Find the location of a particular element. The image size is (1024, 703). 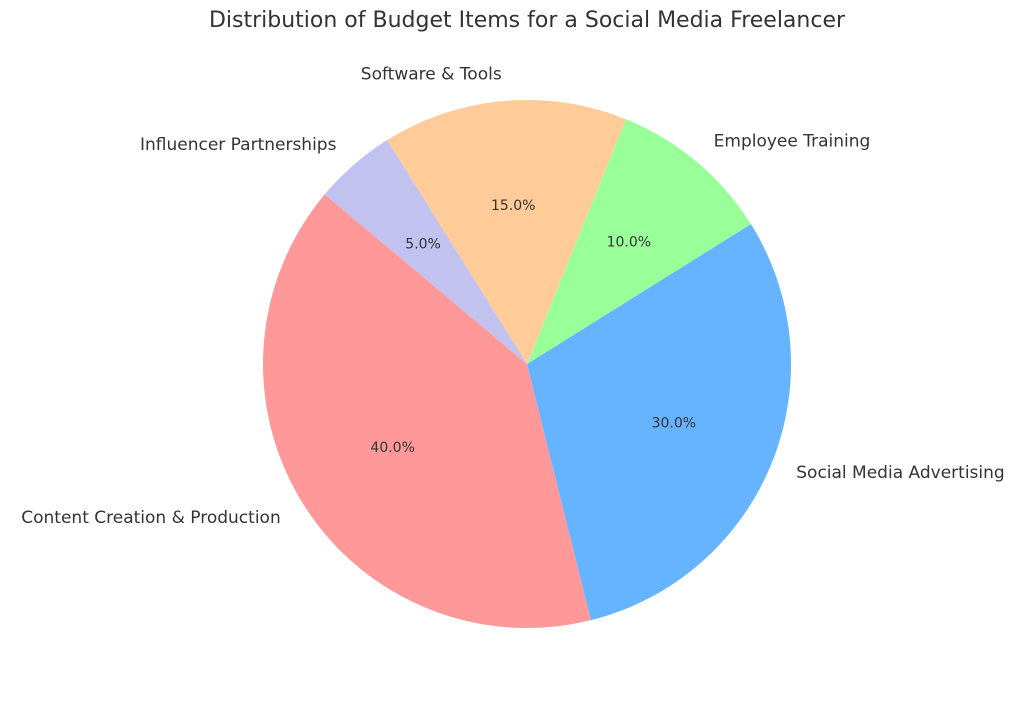

slice-label-influencer-partnerships: Influencer Partnerships is located at coordinates (238, 145).